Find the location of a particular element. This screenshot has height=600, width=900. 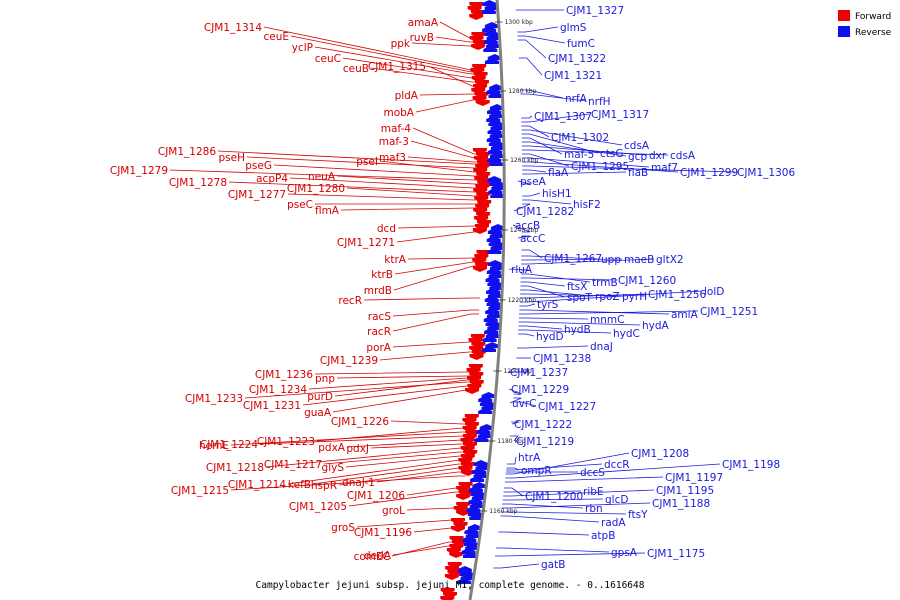

forward-gene-label: CJM1_1277 is located at coordinates (257, 195).